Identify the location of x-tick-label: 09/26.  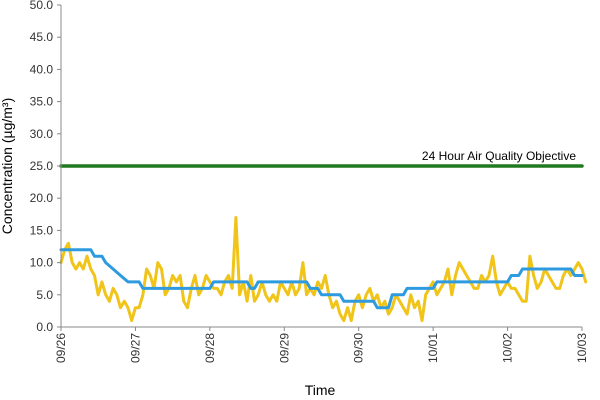
(61, 348).